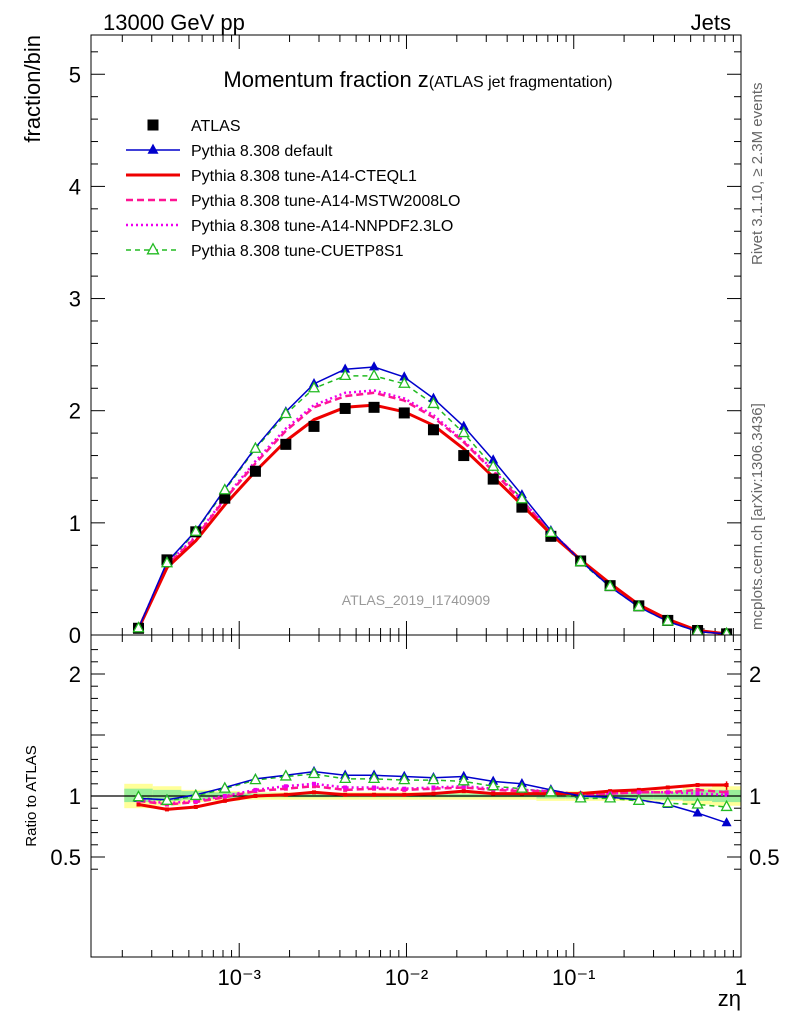 The width and height of the screenshot is (786, 1024). Describe the element at coordinates (755, 796) in the screenshot. I see `ratio-y-tick-label-right: 1` at that location.